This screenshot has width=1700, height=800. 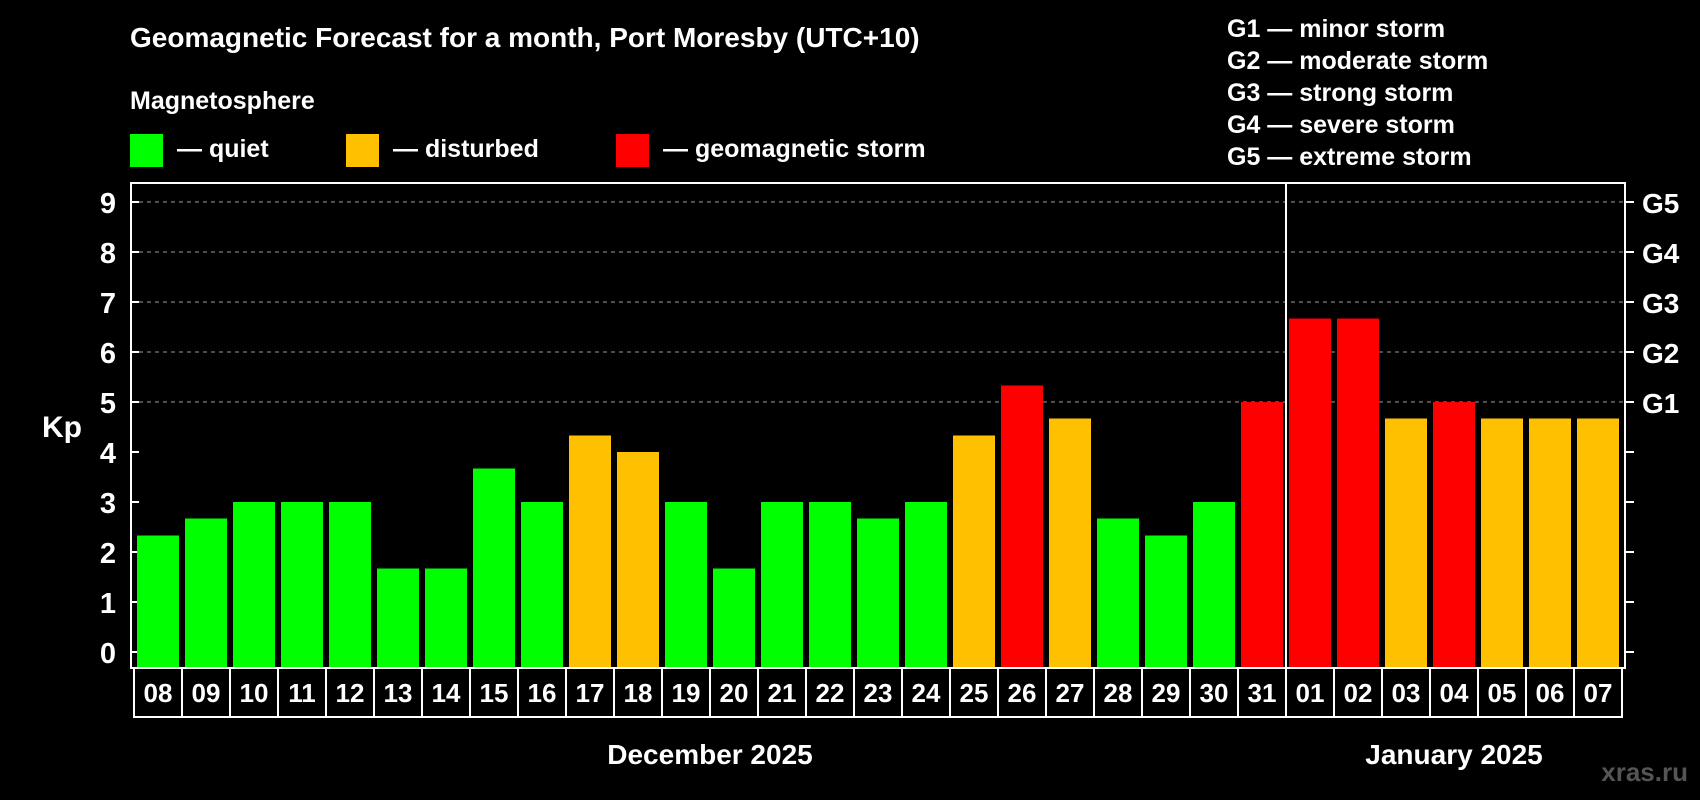 I want to click on date-label-1: 09, so click(x=206, y=693).